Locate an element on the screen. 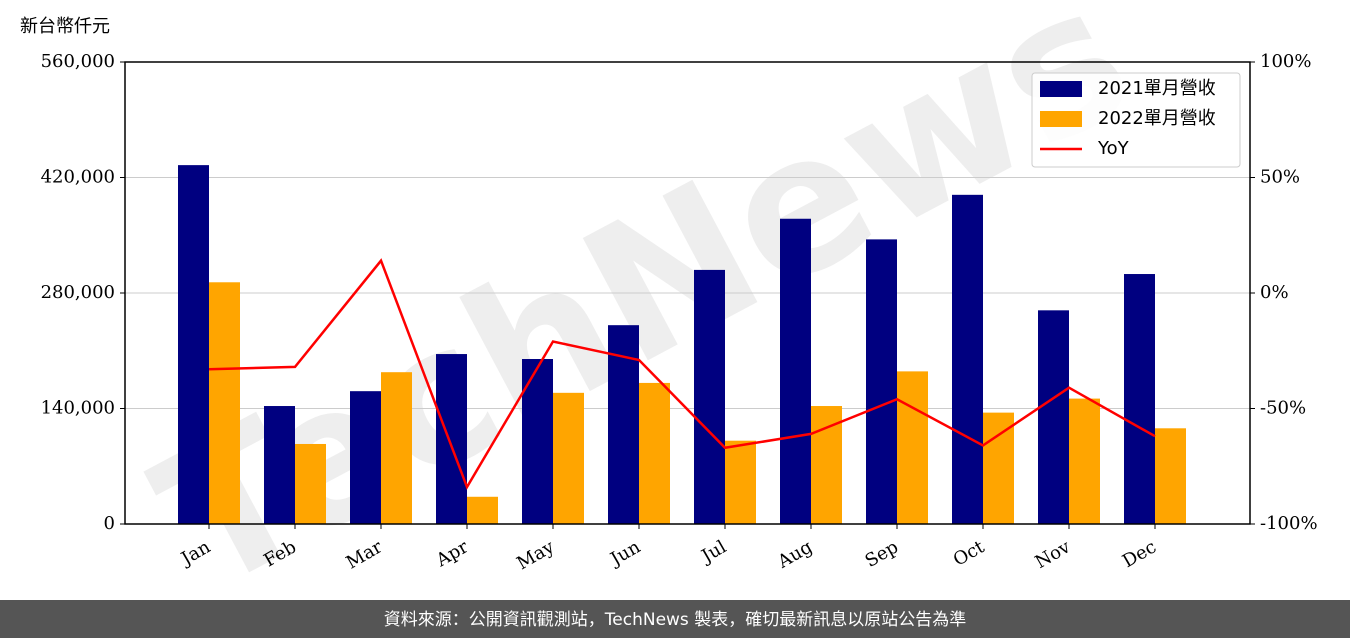 The height and width of the screenshot is (642, 1350). source-note: 資料來源：公開資訊觀測站，TechNews 製表，確切最新訊息以原站公告為準 is located at coordinates (675, 620).